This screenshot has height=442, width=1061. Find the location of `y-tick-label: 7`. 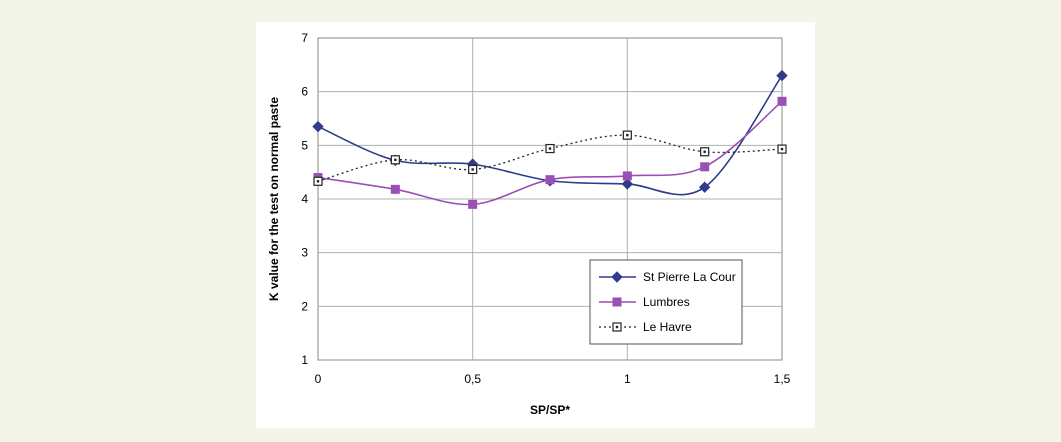

y-tick-label: 7 is located at coordinates (304, 38).